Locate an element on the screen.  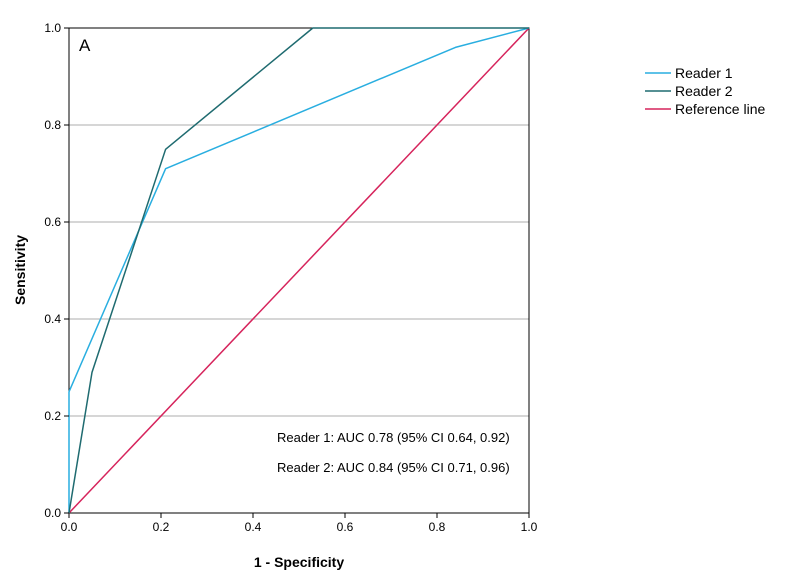
x-tick-label: 0.6 is located at coordinates (345, 527).